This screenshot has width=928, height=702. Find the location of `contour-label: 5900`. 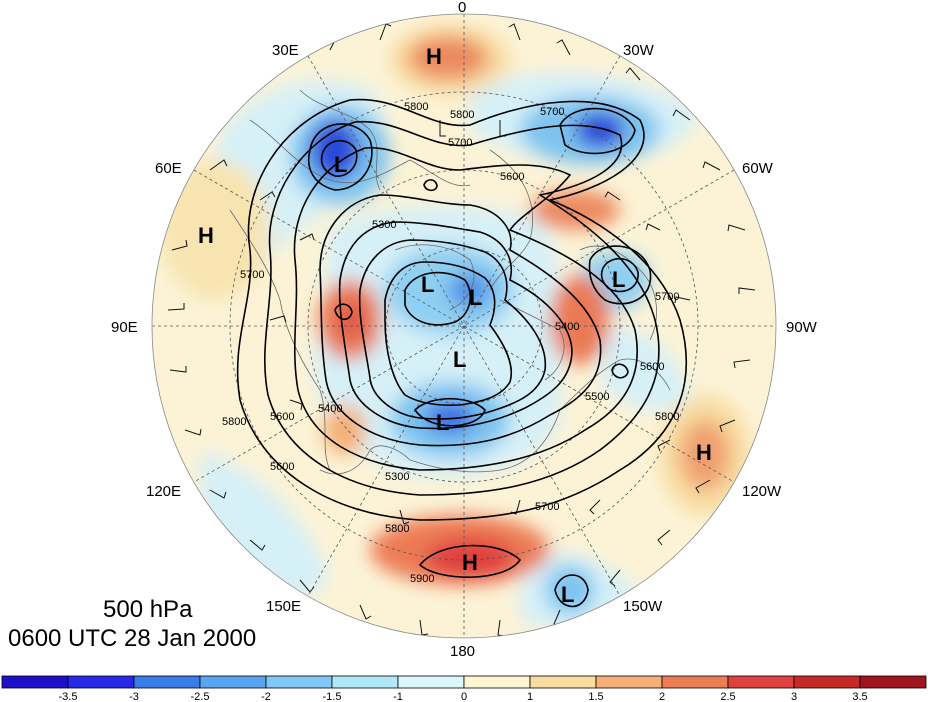

contour-label: 5900 is located at coordinates (422, 579).